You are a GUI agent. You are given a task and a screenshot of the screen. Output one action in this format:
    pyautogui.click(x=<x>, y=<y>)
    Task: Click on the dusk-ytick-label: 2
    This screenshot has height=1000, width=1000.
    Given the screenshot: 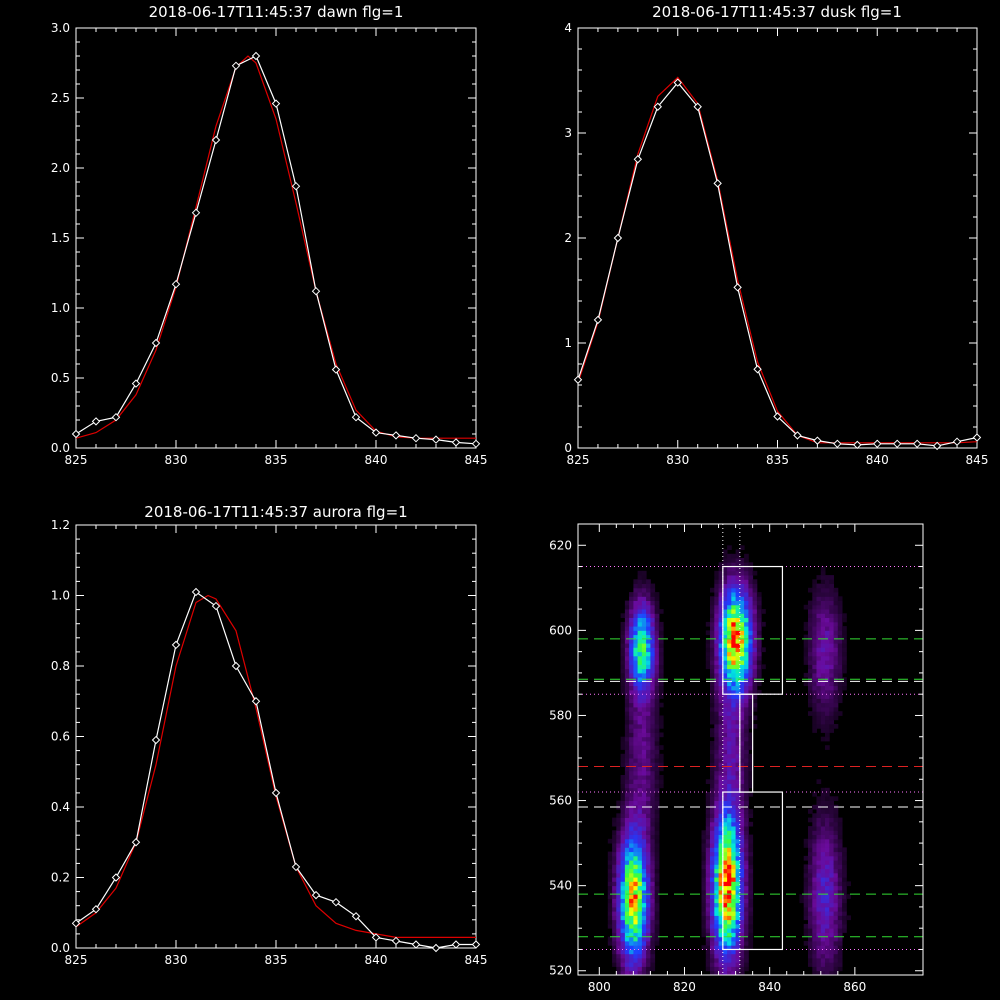 What is the action you would take?
    pyautogui.click(x=568, y=238)
    